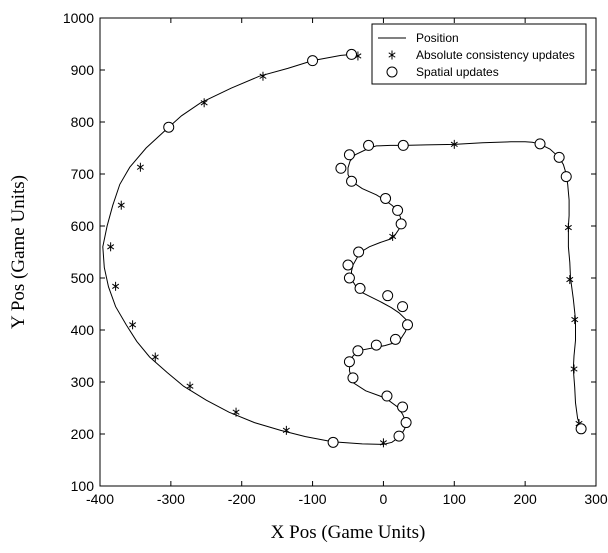 This screenshot has height=553, width=608. Describe the element at coordinates (83, 174) in the screenshot. I see `y-tick-label: 700` at that location.